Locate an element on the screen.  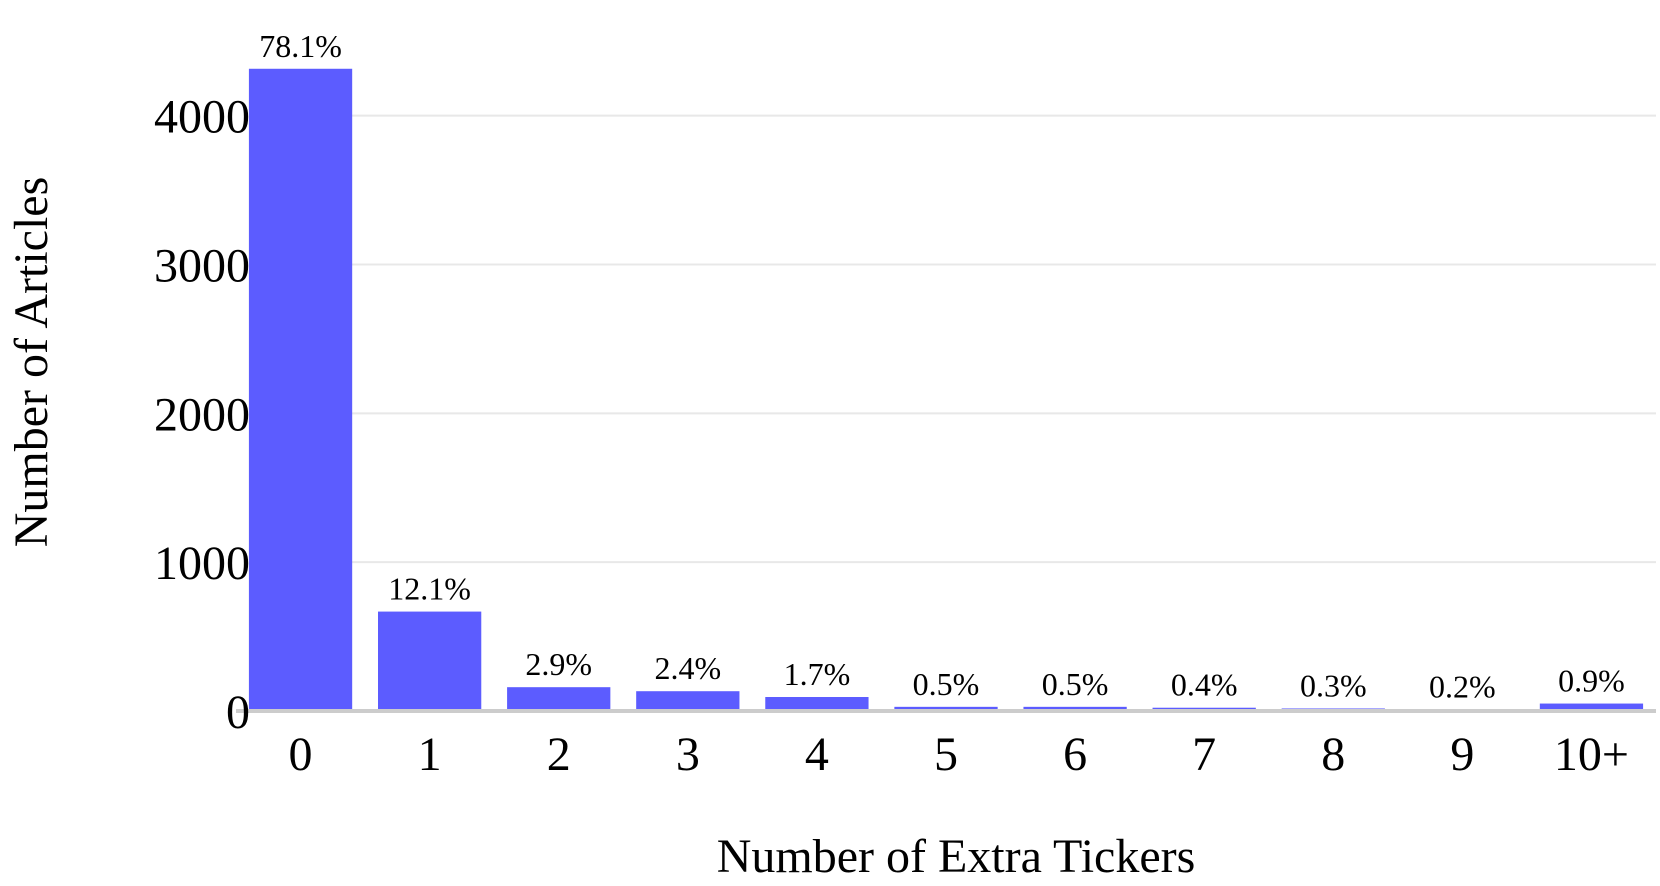
y-tick-label: 2000 is located at coordinates (202, 414).